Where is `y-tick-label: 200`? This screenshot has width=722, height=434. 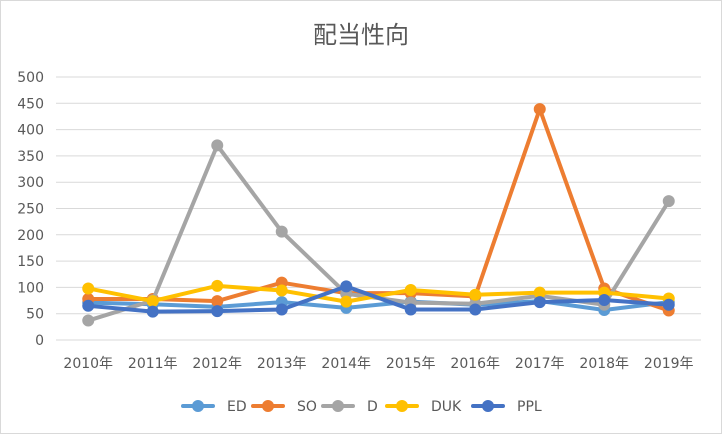
y-tick-label: 200 is located at coordinates (30, 236).